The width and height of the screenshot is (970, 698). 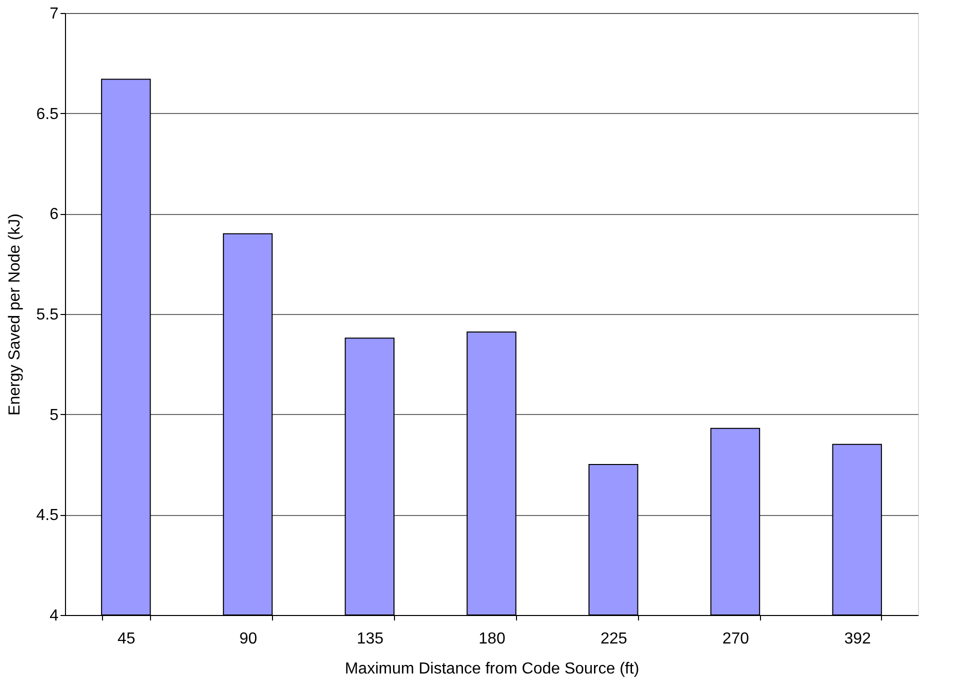 I want to click on x-tick-label: 392, so click(x=858, y=639).